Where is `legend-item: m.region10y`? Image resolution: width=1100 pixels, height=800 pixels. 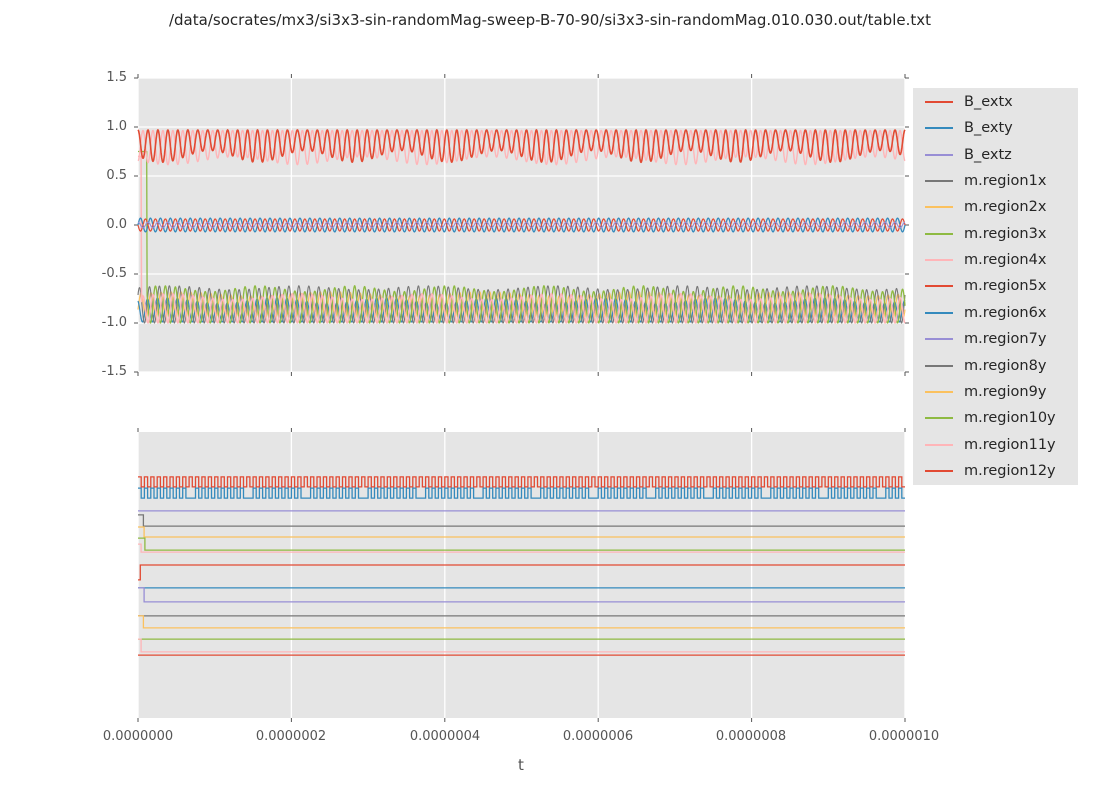 legend-item: m.region10y is located at coordinates (995, 418).